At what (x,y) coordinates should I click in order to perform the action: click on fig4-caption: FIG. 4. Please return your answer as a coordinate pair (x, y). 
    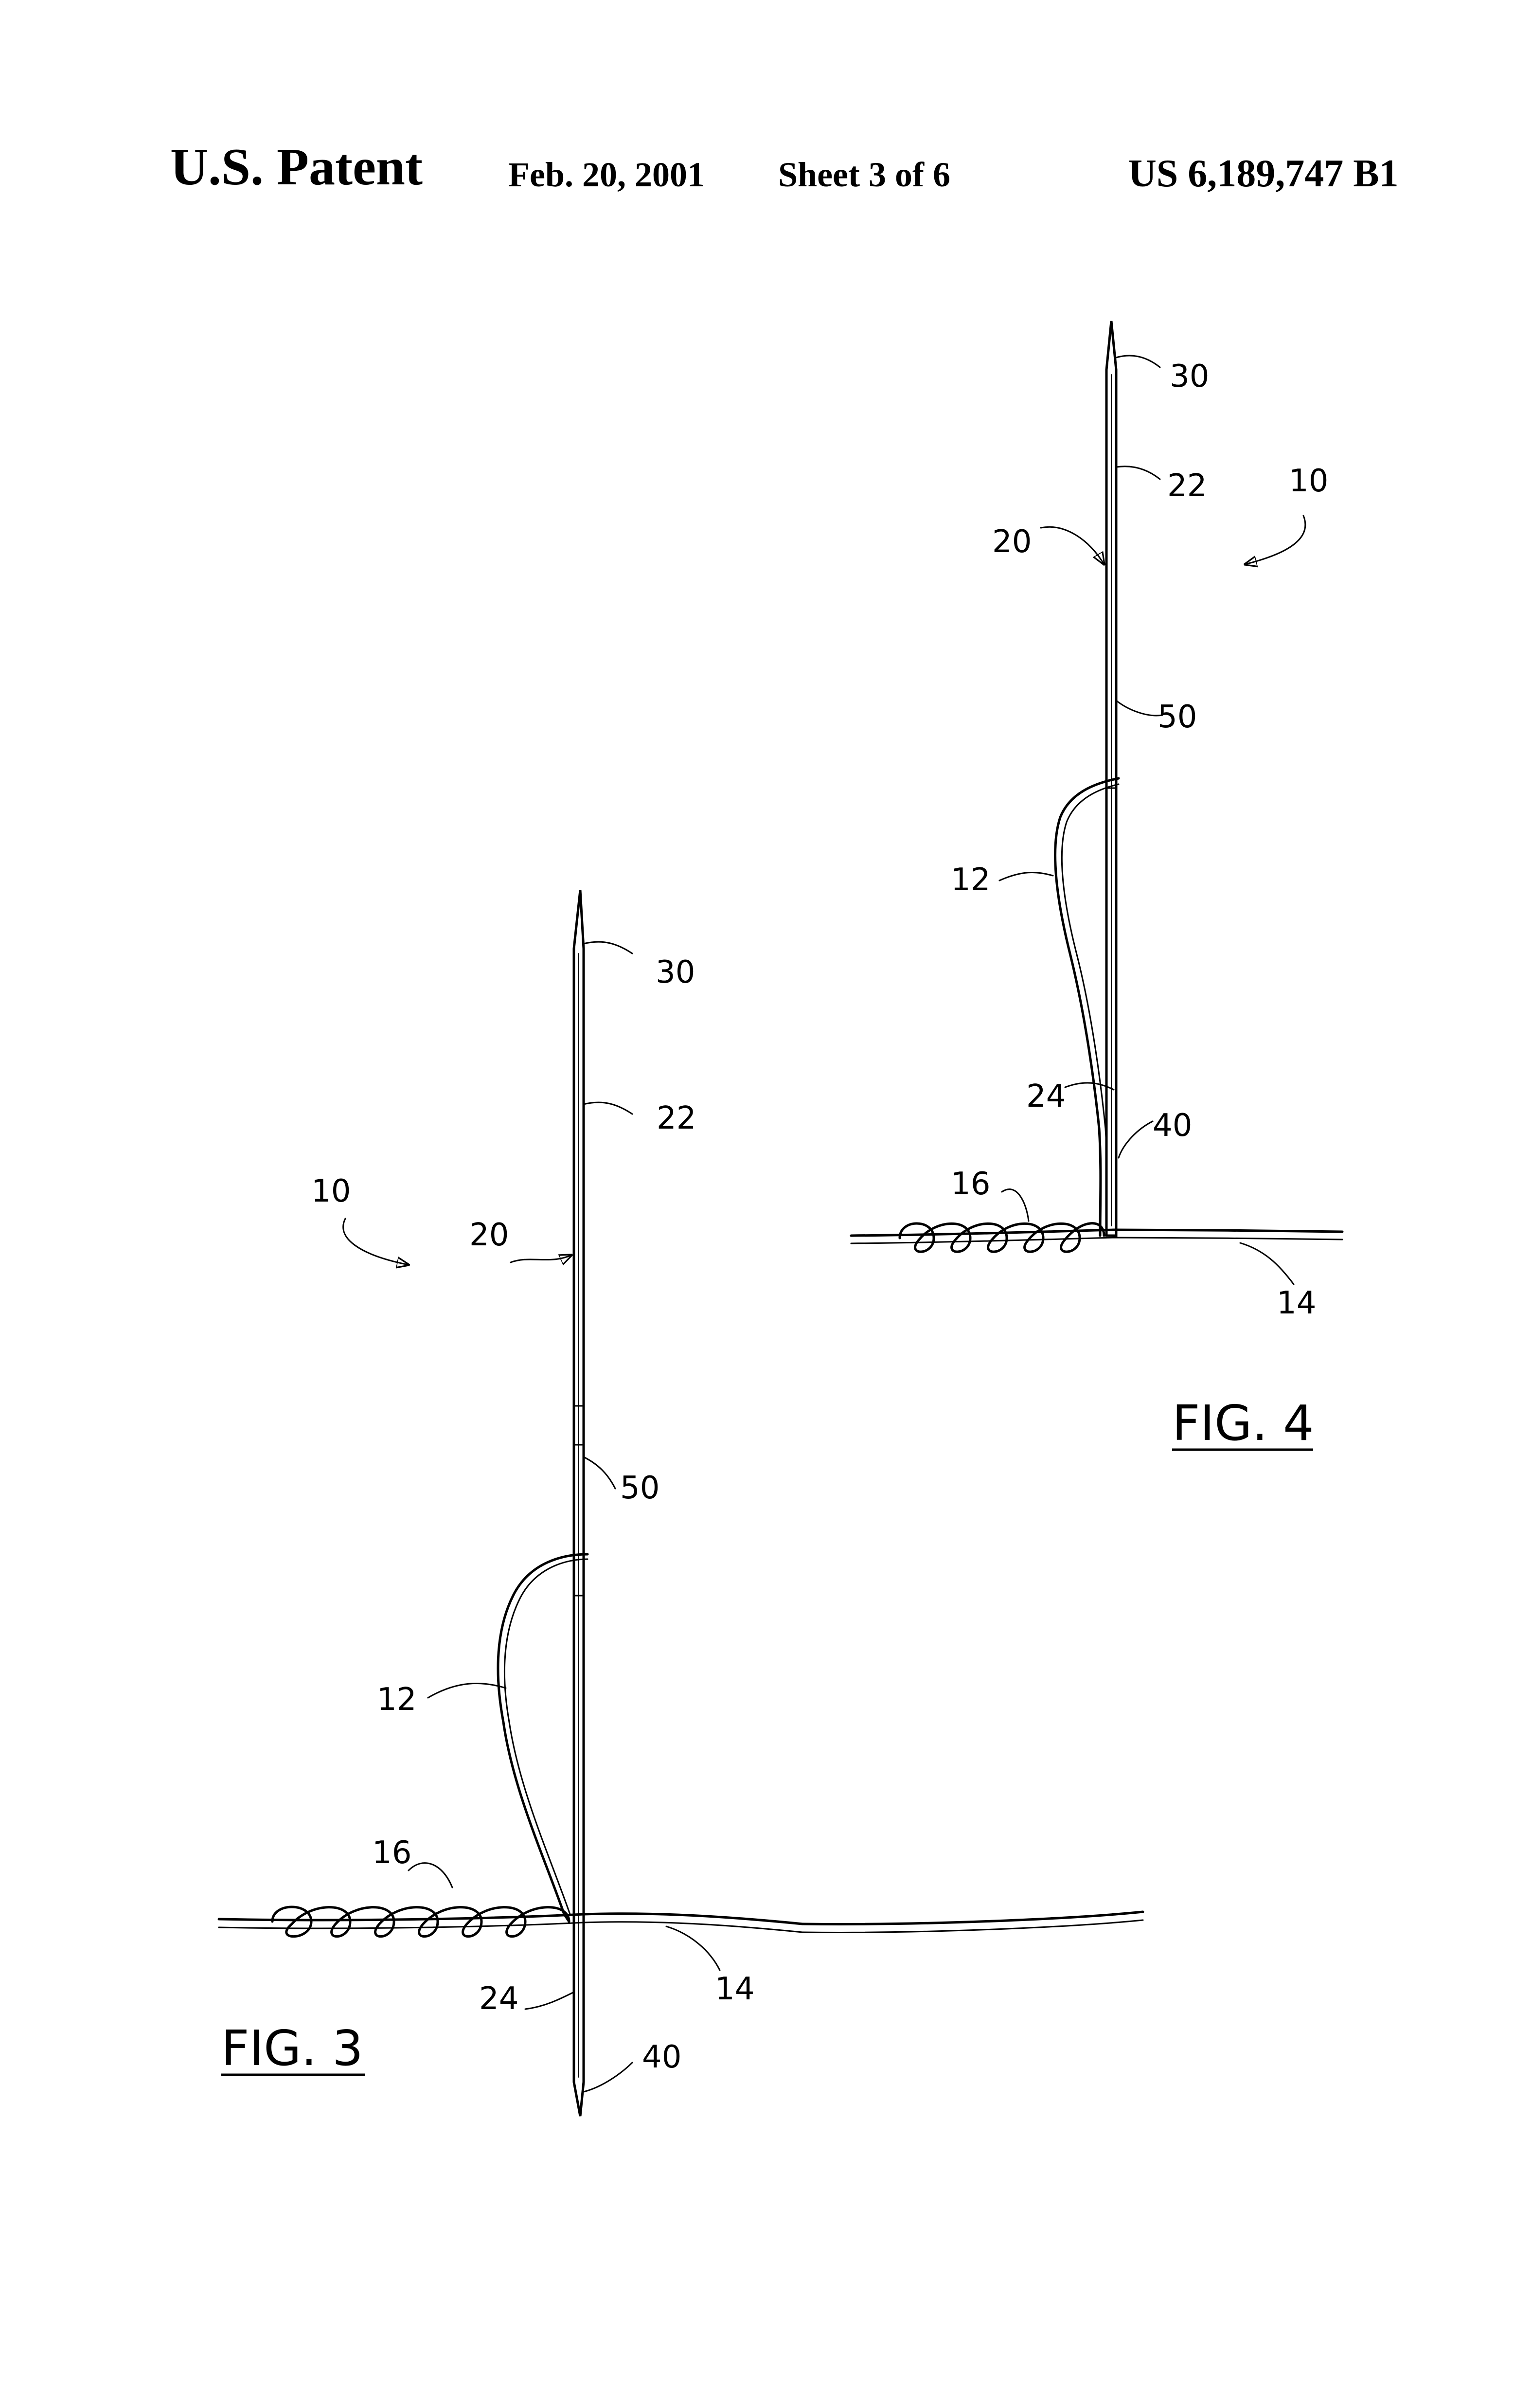
    Looking at the image, I should click on (1243, 1423).